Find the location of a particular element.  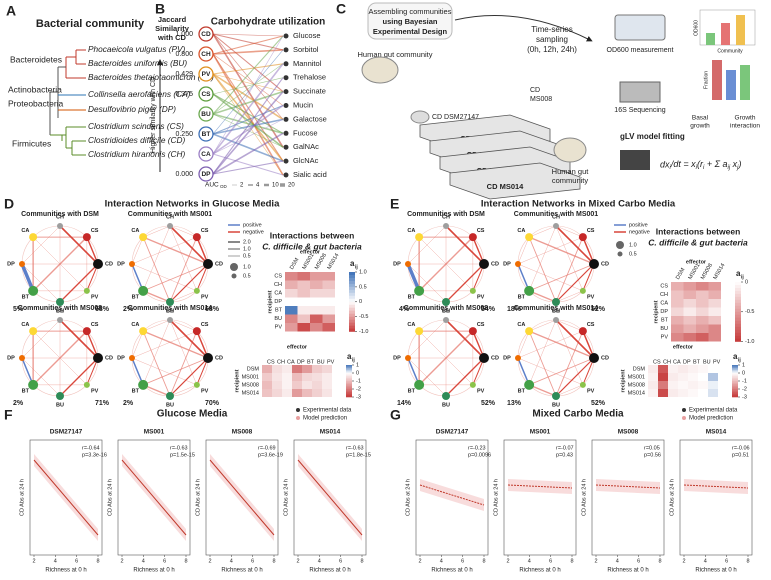

colorbar-label: 0.5 is located at coordinates (363, 287).